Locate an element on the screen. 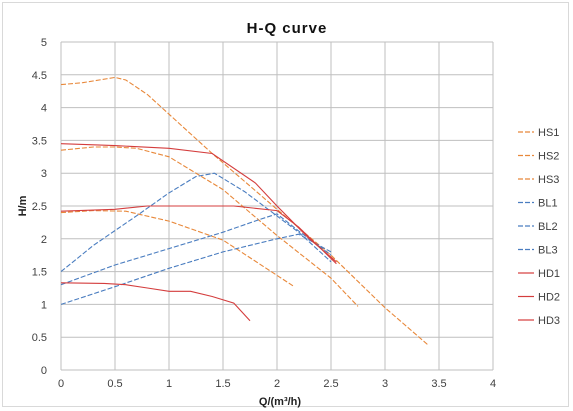 The image size is (573, 411). y-tick-label: 2.5 is located at coordinates (39, 207).